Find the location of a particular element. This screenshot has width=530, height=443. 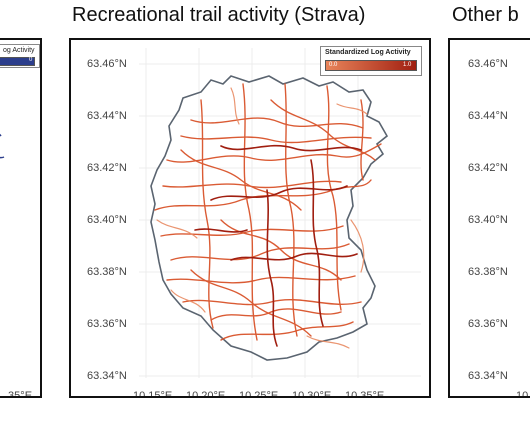

center-lat-label: 63.36°N is located at coordinates (107, 324).